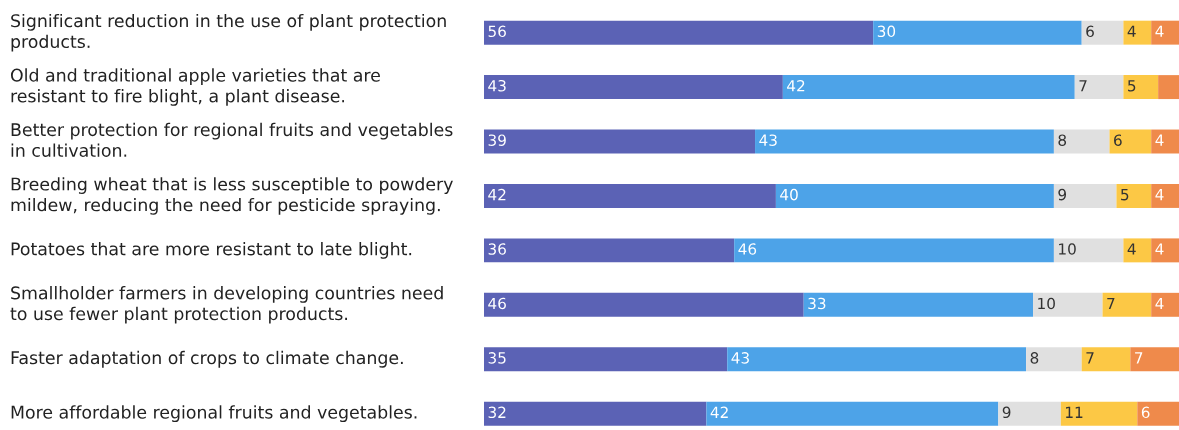 This screenshot has height=430, width=1179. Describe the element at coordinates (497, 358) in the screenshot. I see `data-label: 35` at that location.